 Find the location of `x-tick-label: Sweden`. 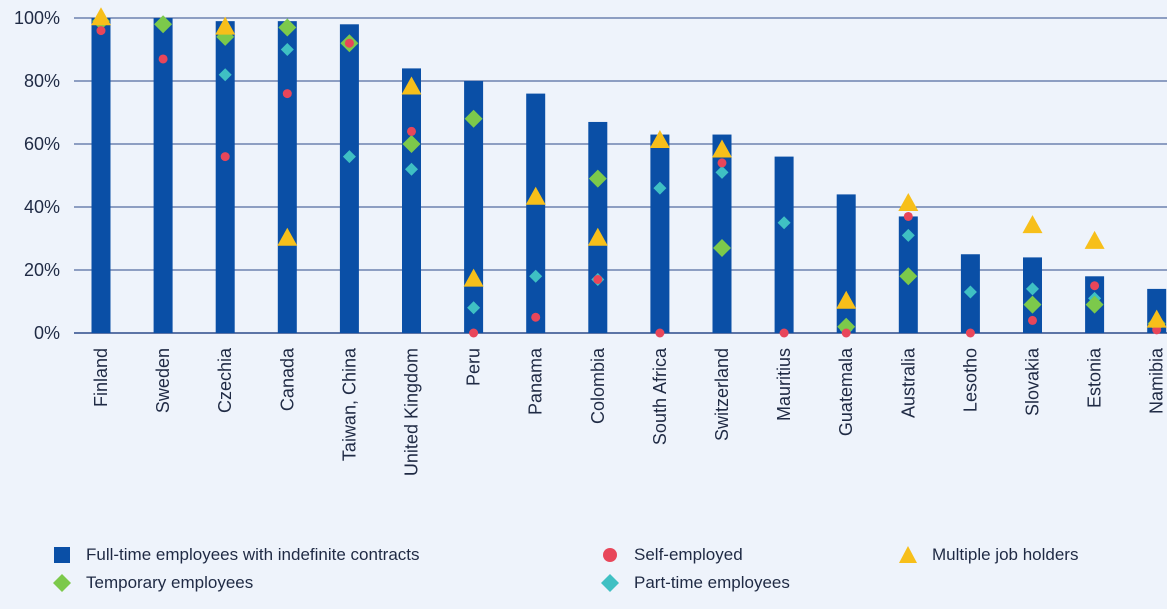

x-tick-label: Sweden is located at coordinates (163, 380).